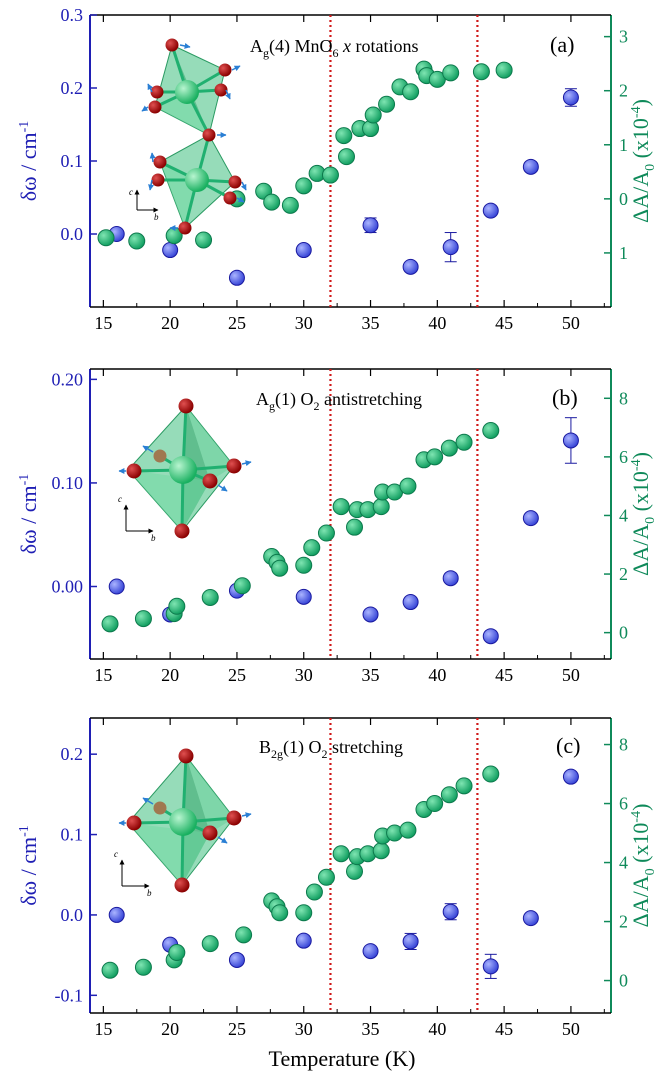 The image size is (669, 1076). What do you see at coordinates (623, 398) in the screenshot?
I see `panel-b-right-tick-label: 8` at bounding box center [623, 398].